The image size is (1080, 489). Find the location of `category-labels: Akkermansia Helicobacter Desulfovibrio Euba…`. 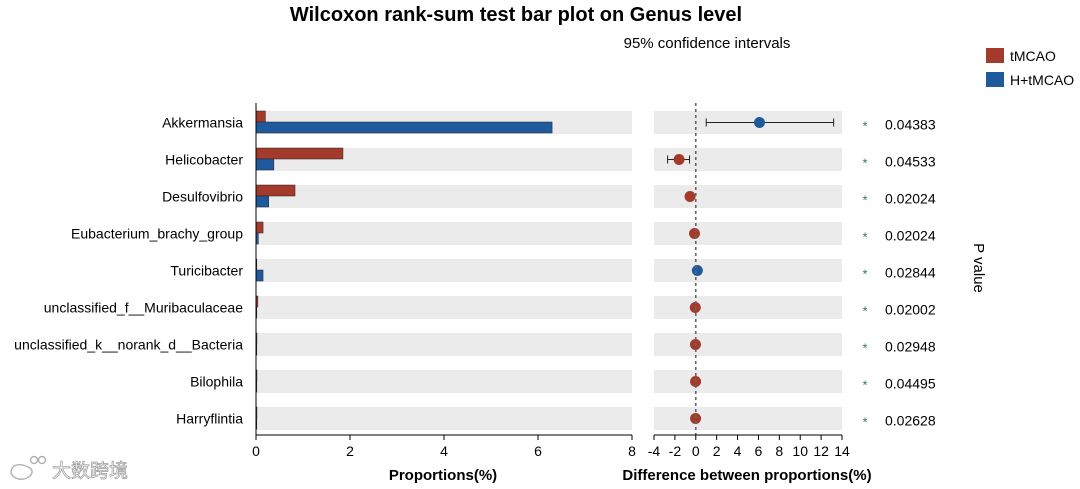

category-labels: Akkermansia Helicobacter Desulfovibrio Euba… is located at coordinates (128, 271).